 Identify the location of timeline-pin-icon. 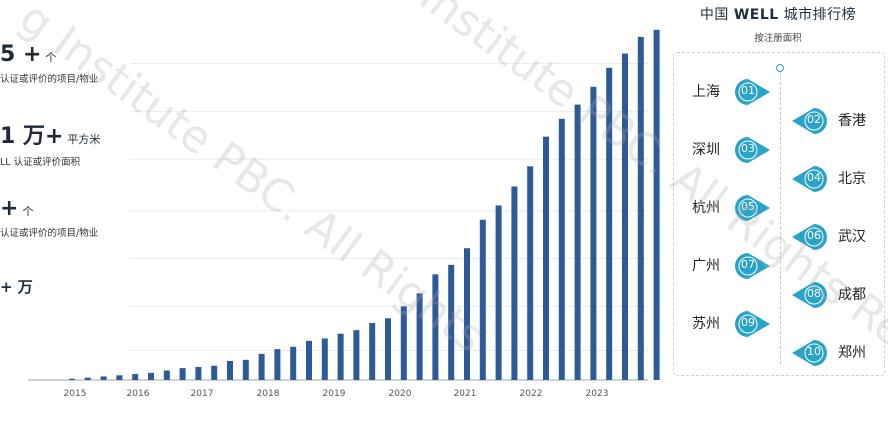
(780, 68).